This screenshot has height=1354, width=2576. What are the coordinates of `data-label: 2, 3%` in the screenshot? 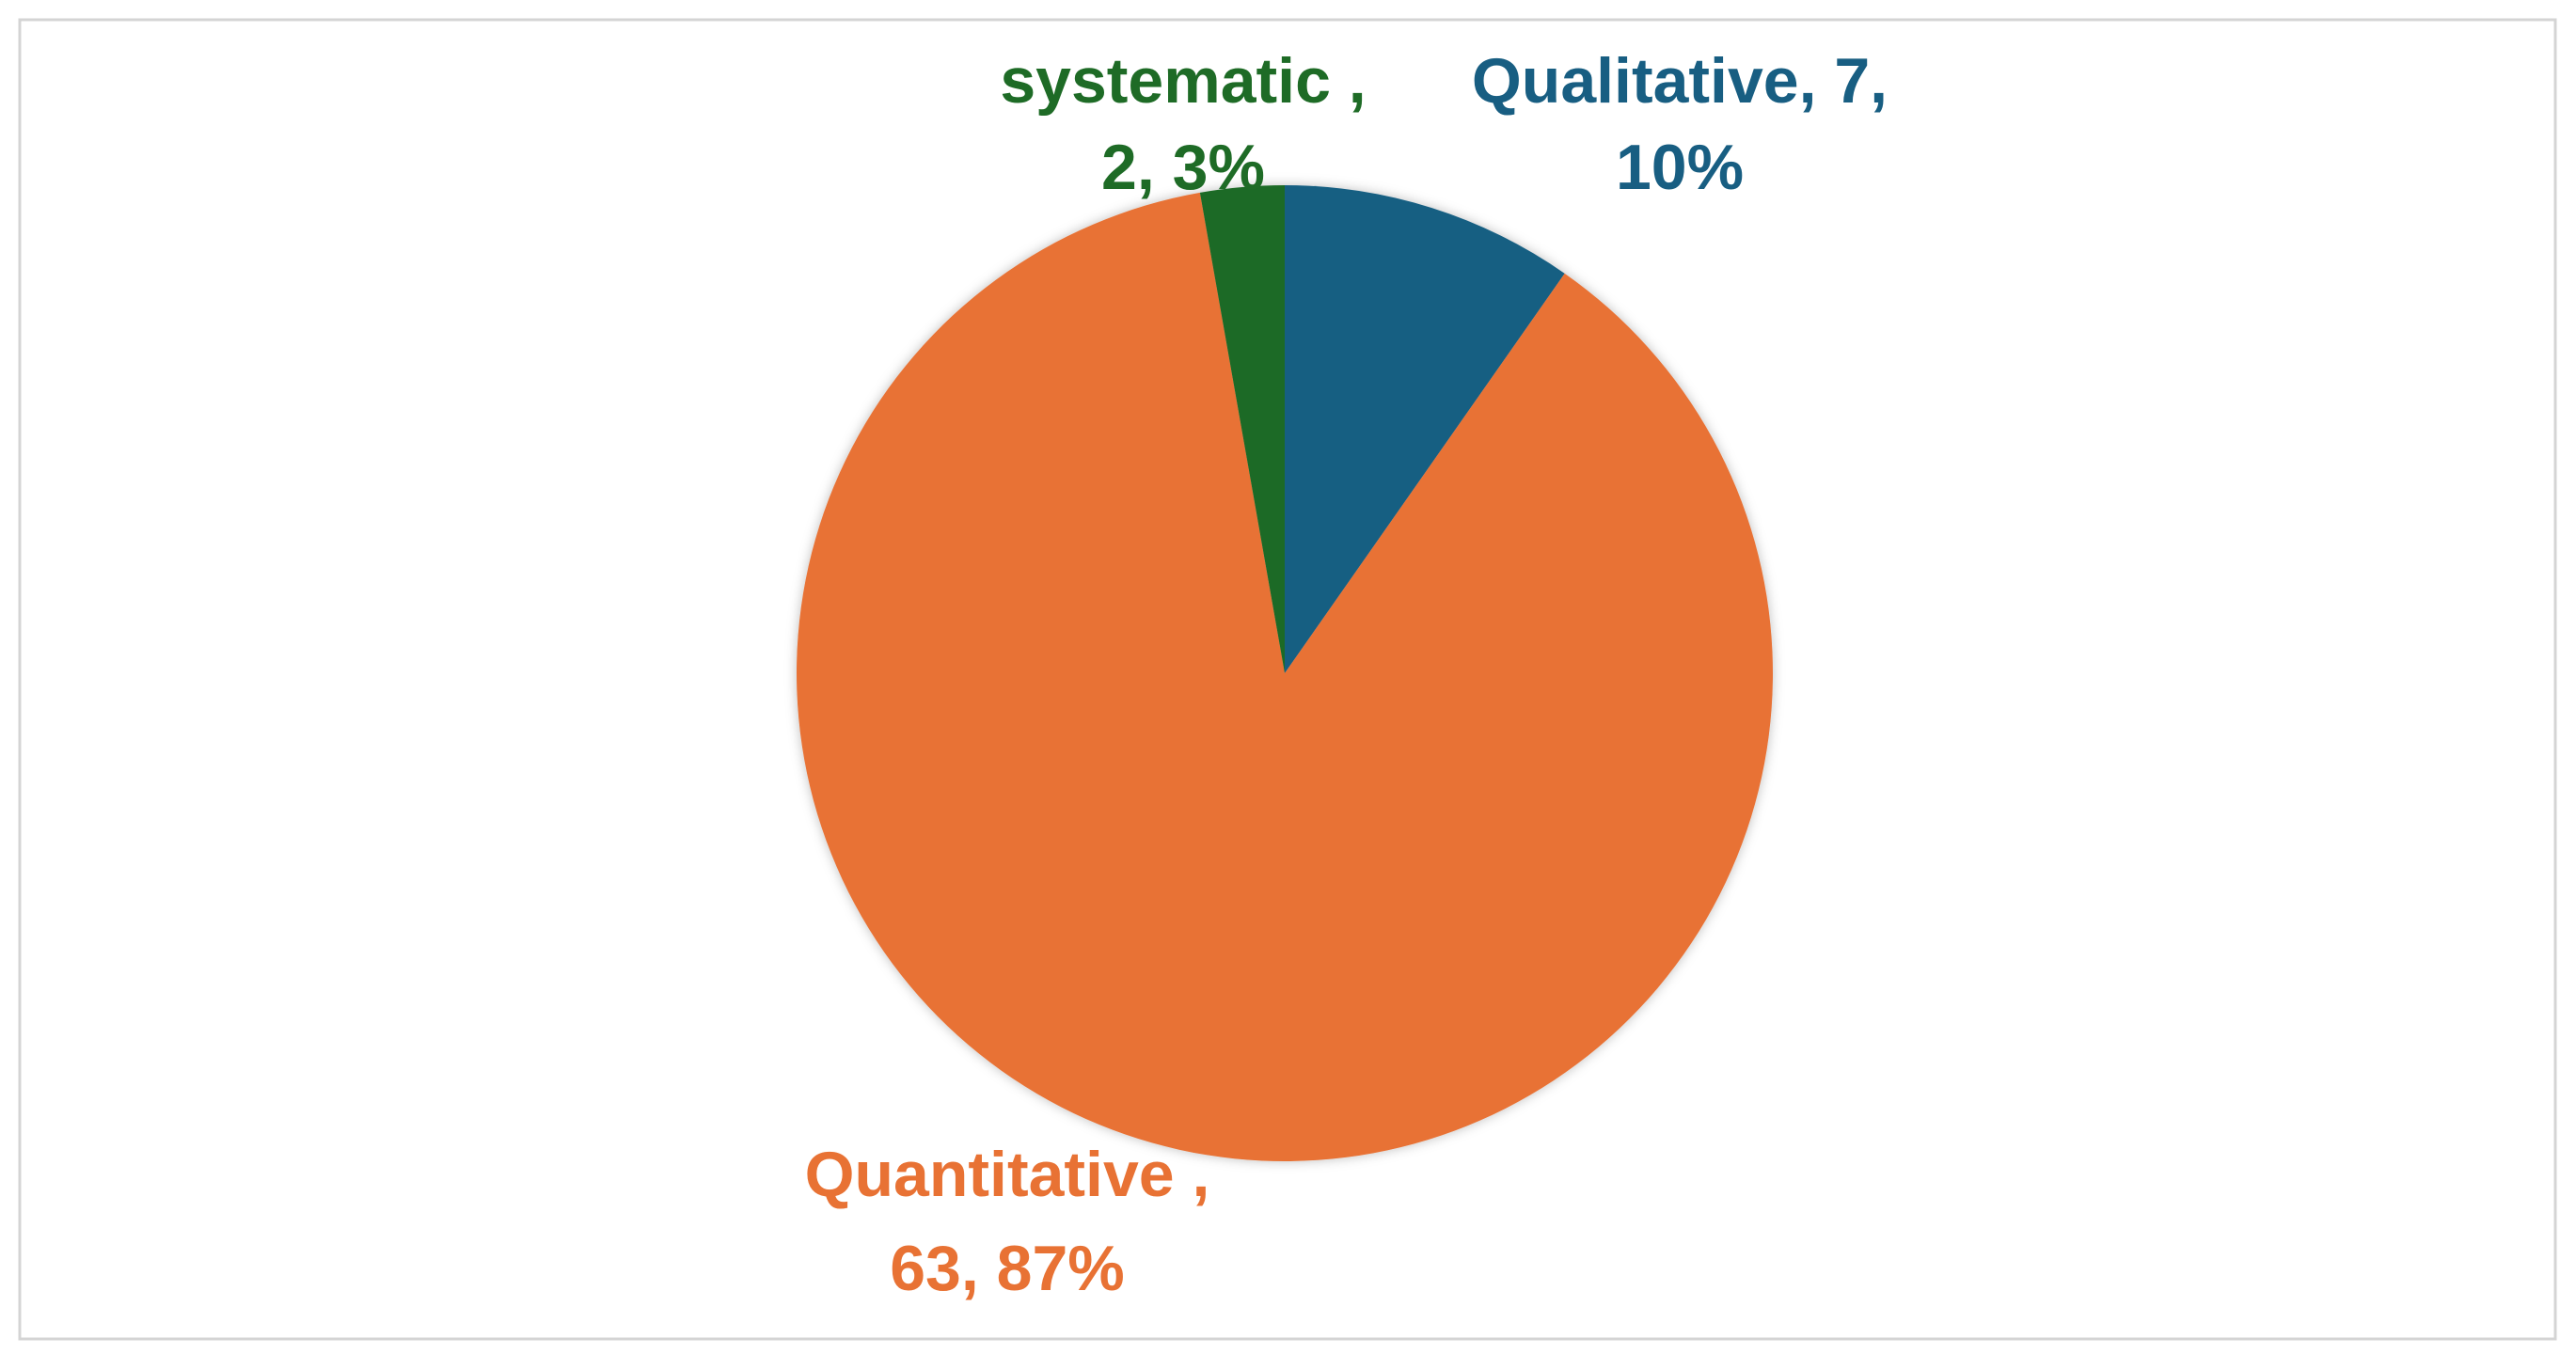 It's located at (1183, 167).